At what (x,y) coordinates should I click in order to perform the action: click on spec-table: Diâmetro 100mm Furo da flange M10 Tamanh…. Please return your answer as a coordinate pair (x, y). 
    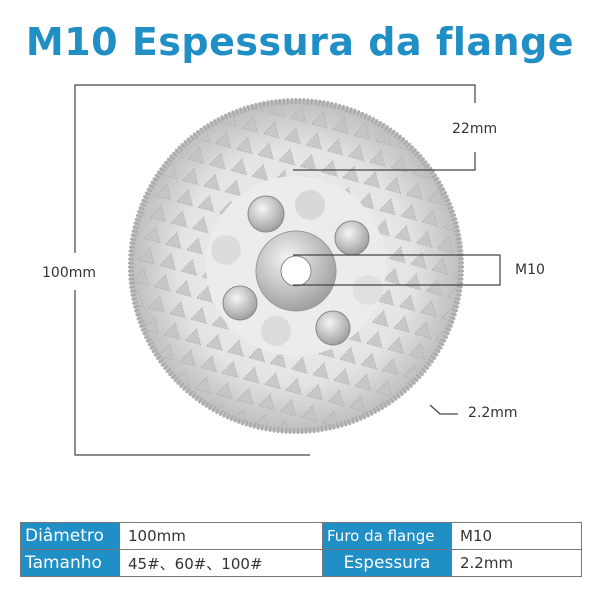
    Looking at the image, I should click on (301, 549).